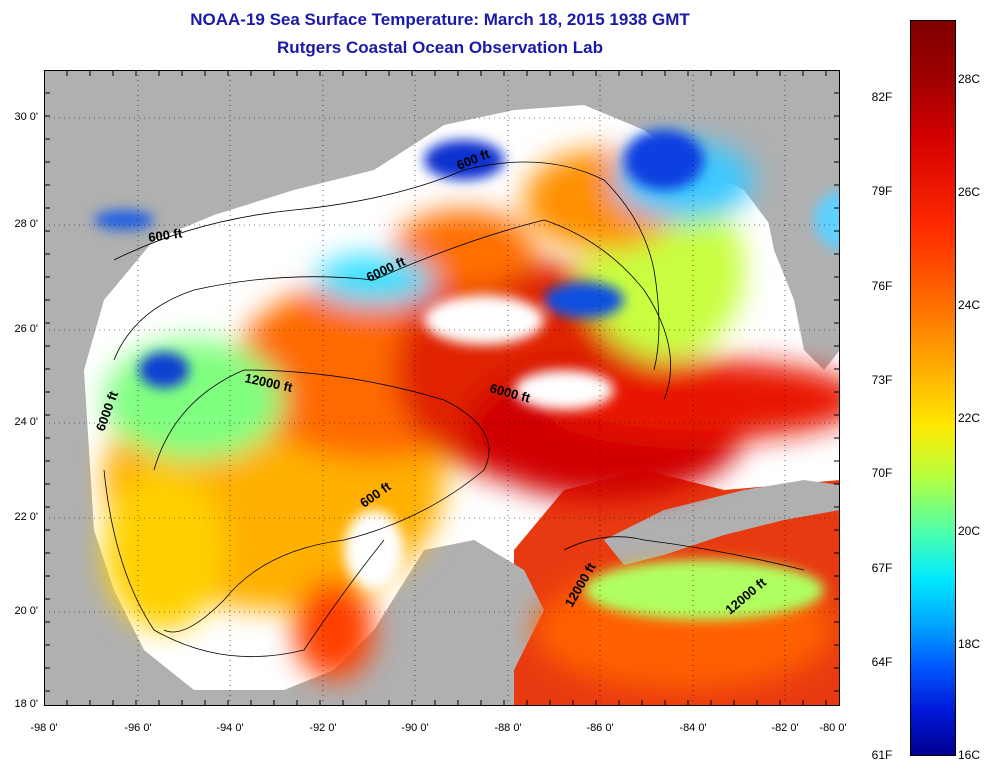  Describe the element at coordinates (882, 473) in the screenshot. I see `colorbar-fahrenheit-label: 70F` at that location.